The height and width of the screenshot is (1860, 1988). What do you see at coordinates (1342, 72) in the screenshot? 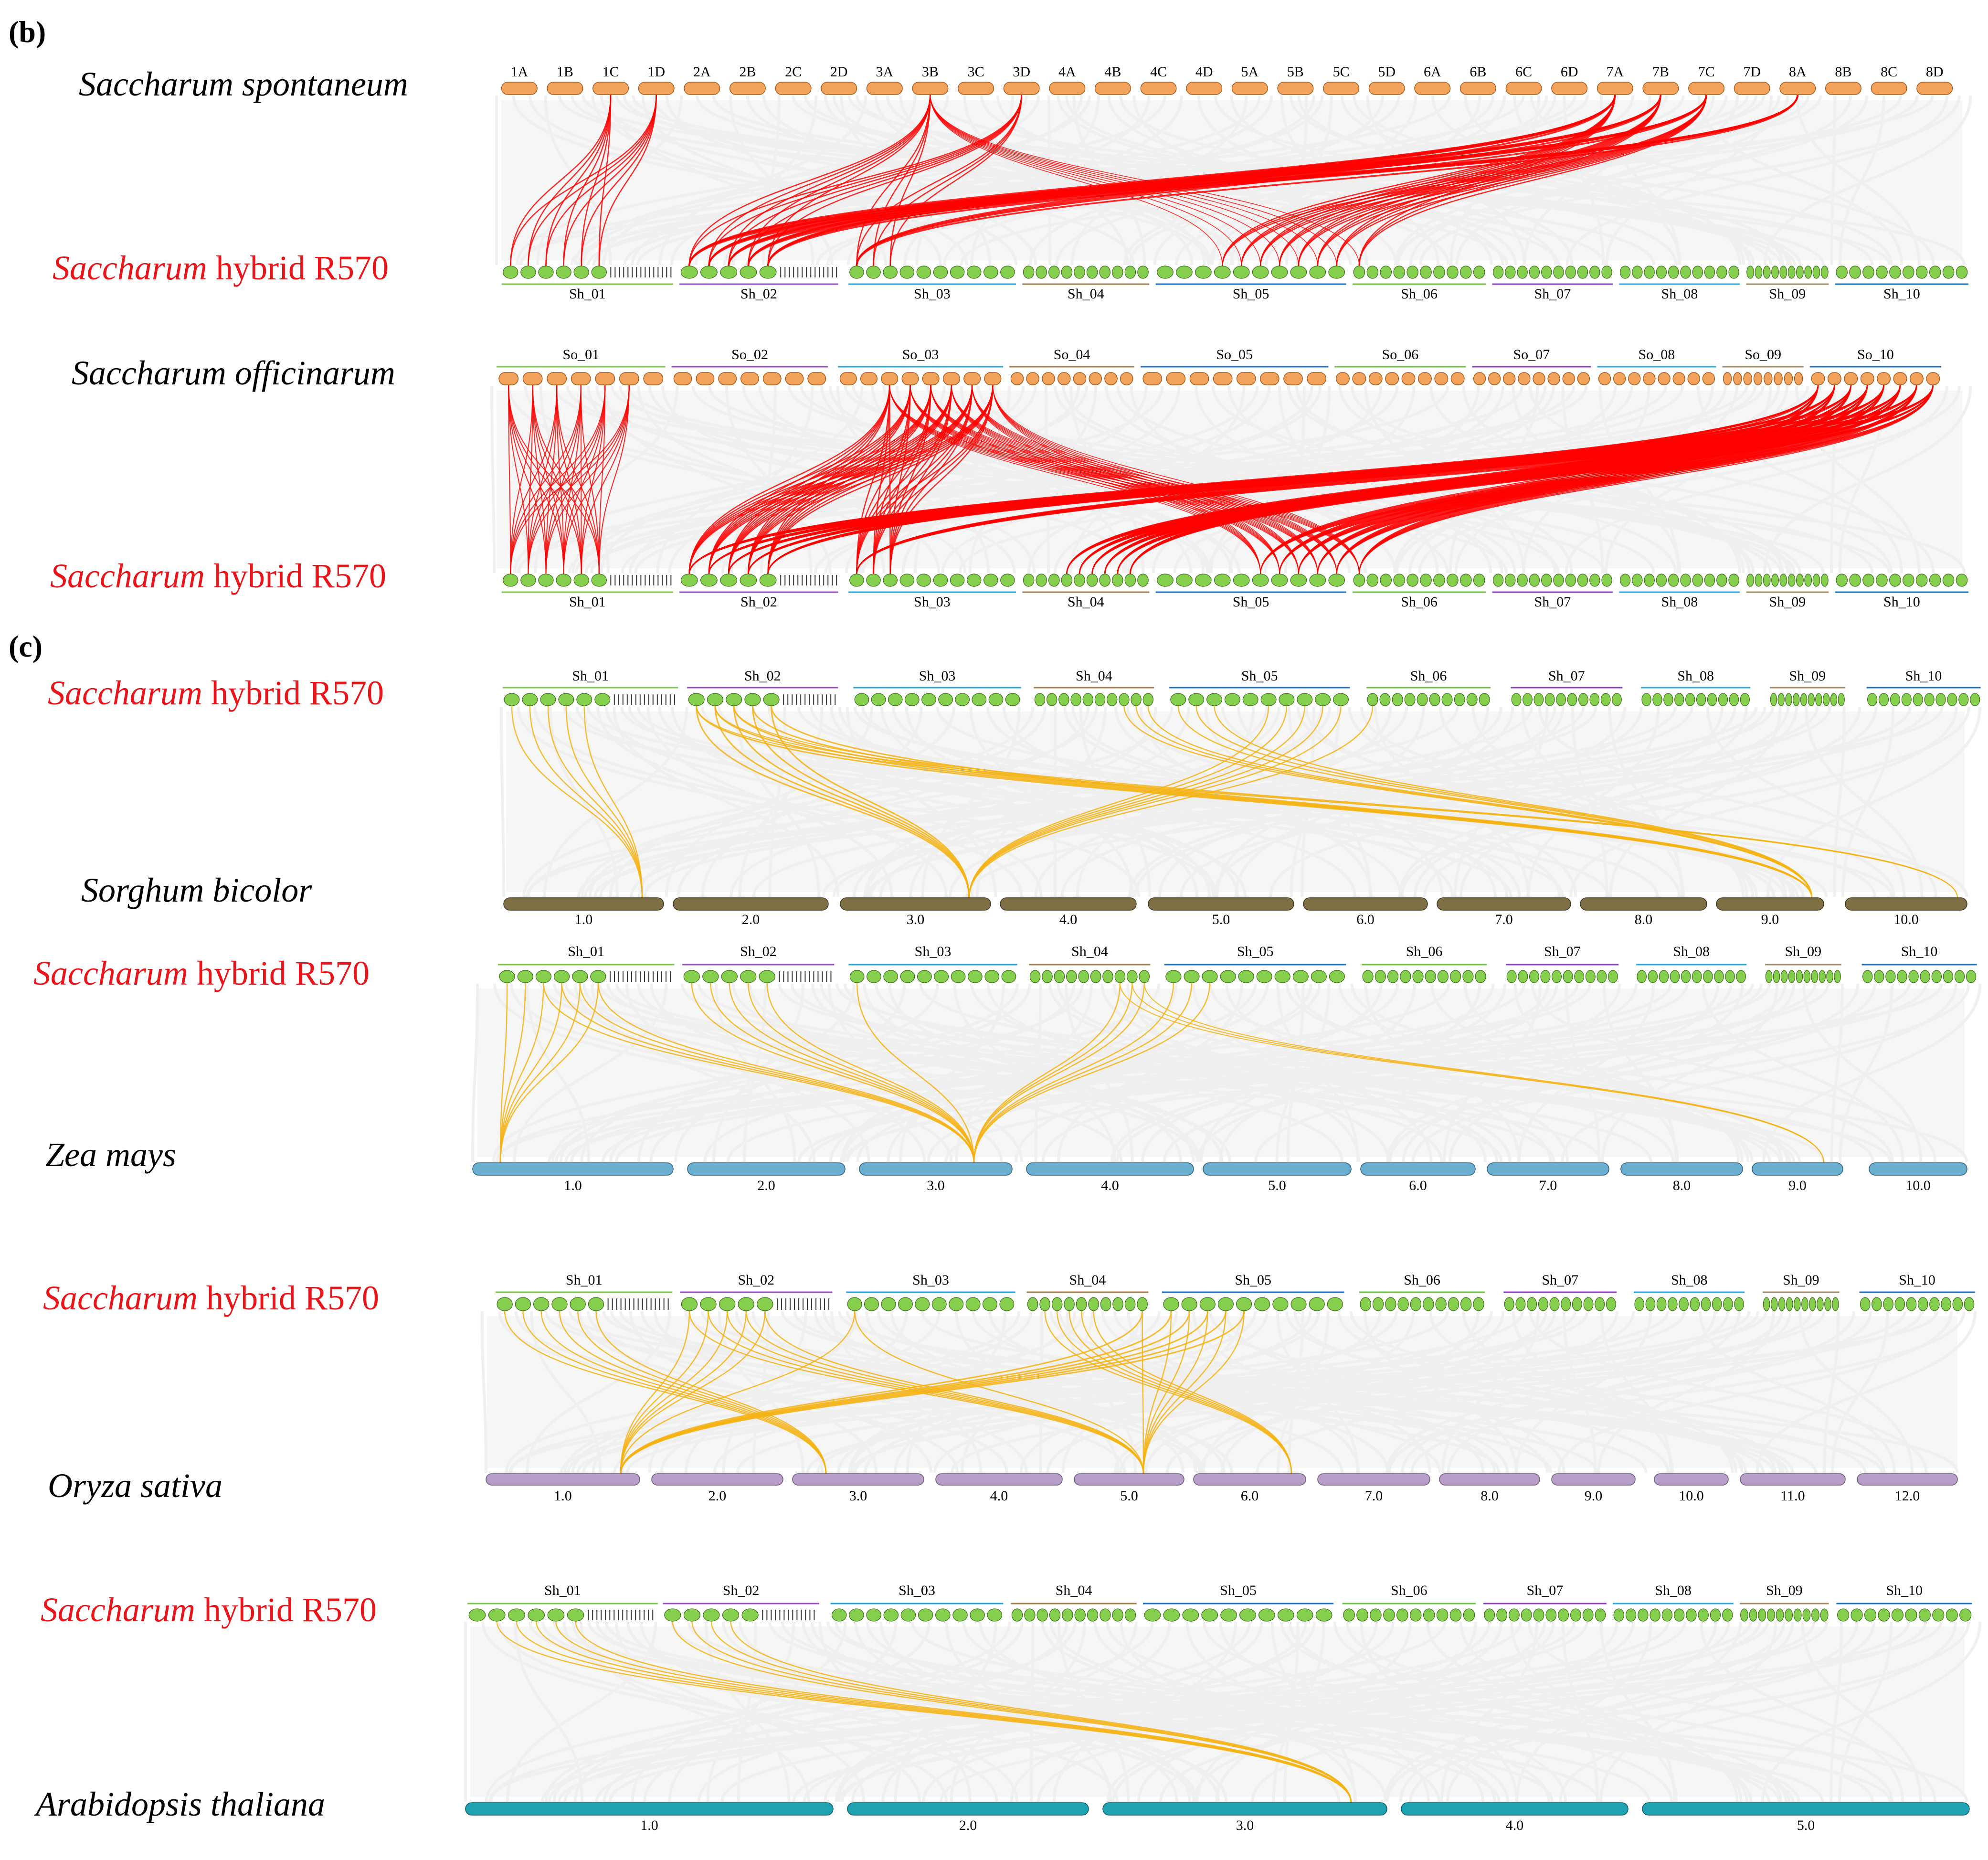
I see `chromosome-label: 5C` at bounding box center [1342, 72].